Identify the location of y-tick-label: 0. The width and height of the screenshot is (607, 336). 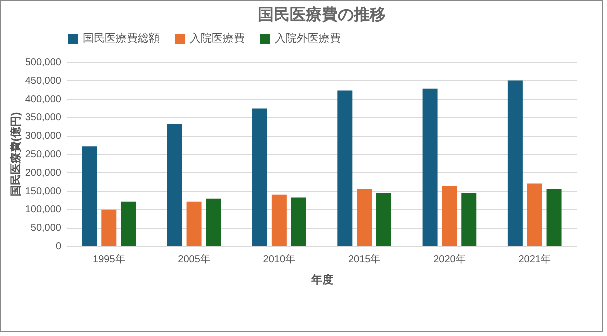
(59, 247).